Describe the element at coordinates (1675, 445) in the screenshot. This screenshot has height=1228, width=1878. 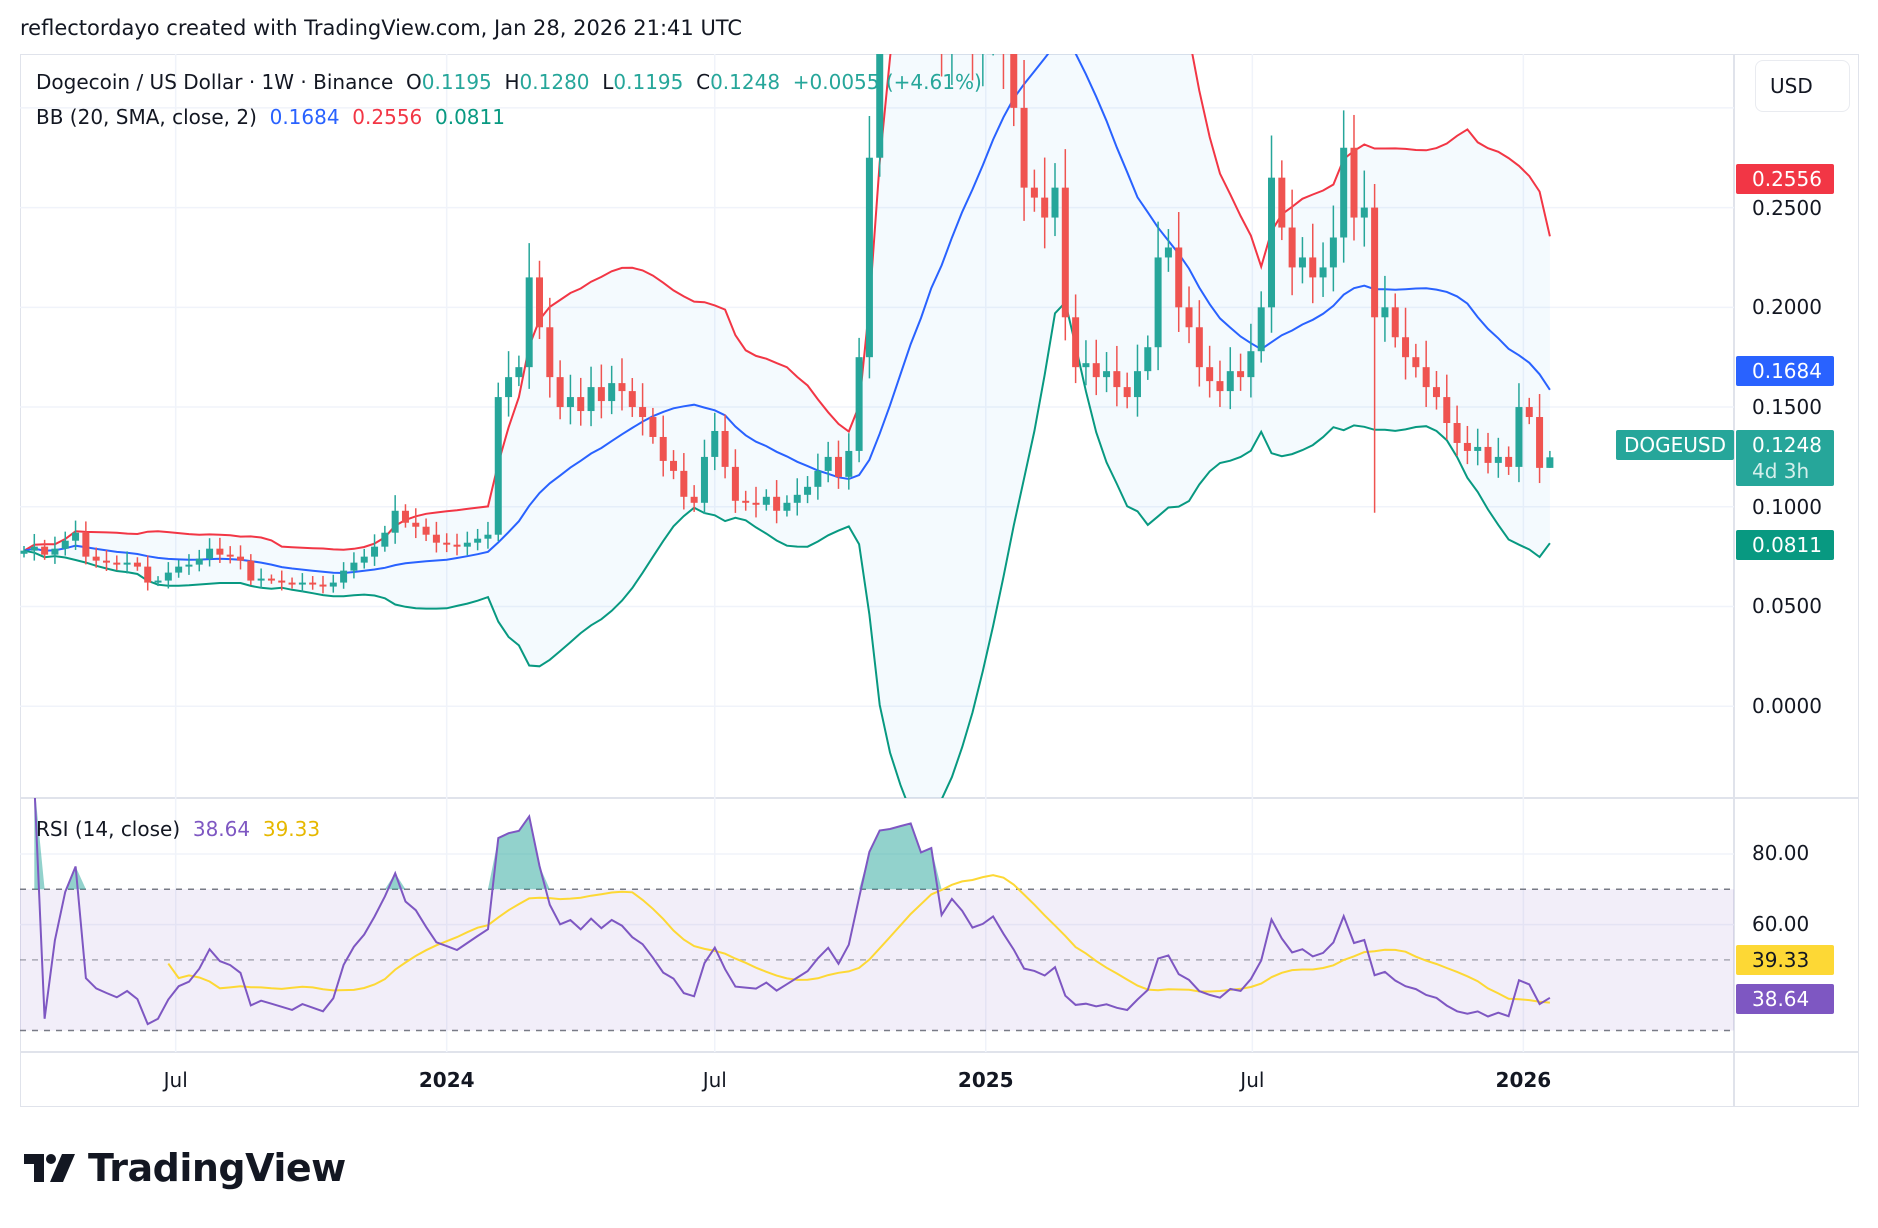
I see `symbol-badge: DOGEUSD` at that location.